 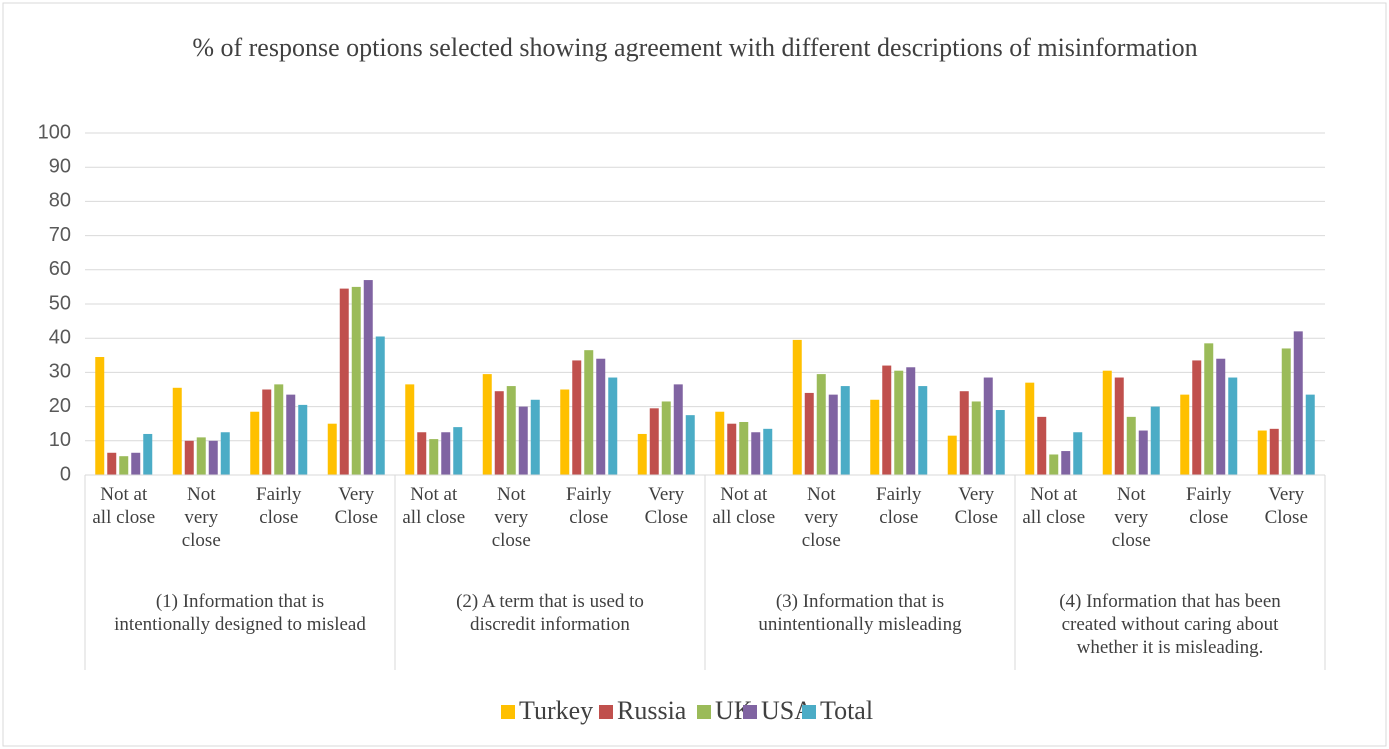 I want to click on y-tick-label: 80, so click(x=60, y=201).